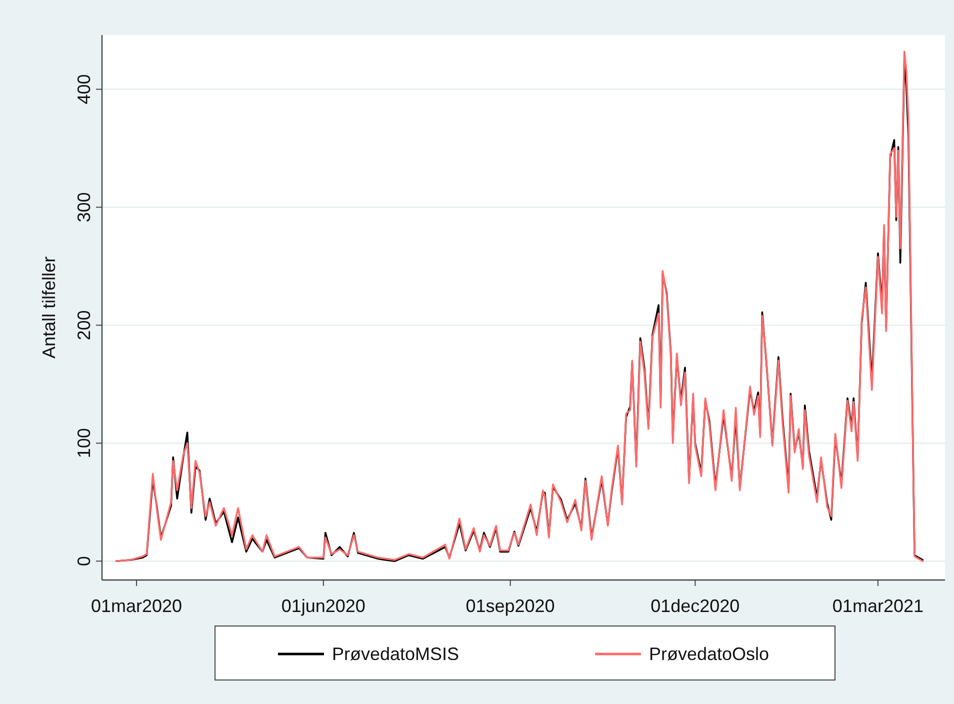  What do you see at coordinates (709, 654) in the screenshot?
I see `legend-label: PrøvedatoOslo` at bounding box center [709, 654].